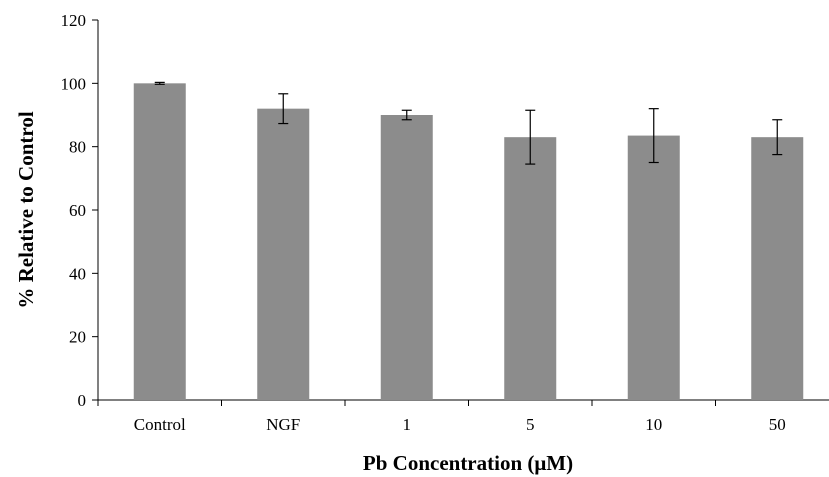 The image size is (829, 477). What do you see at coordinates (530, 424) in the screenshot?
I see `x-tick-label: 5` at bounding box center [530, 424].